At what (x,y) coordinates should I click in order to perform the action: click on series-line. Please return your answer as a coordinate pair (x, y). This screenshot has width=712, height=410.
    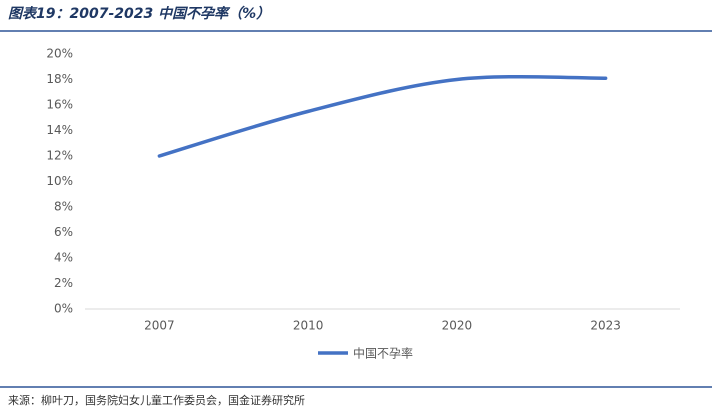
    Looking at the image, I should click on (382, 116).